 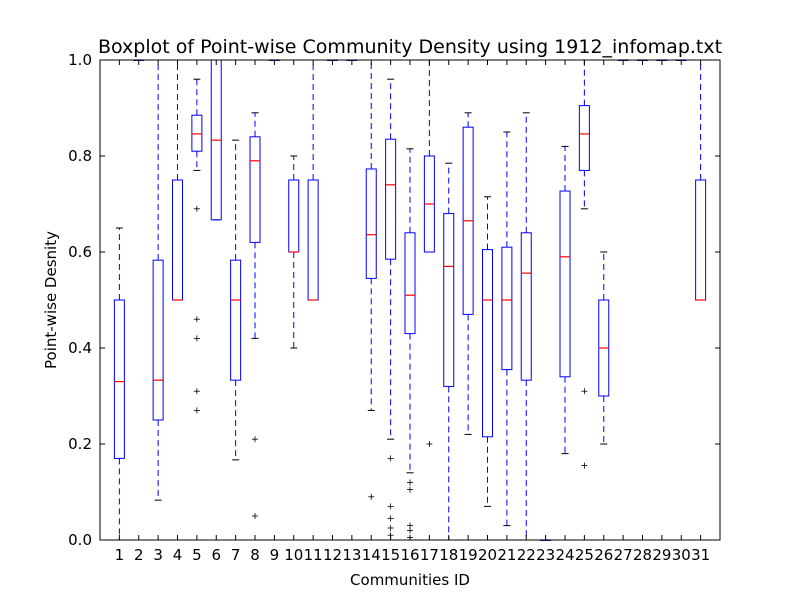 I want to click on x-tick-label-21: 22, so click(x=526, y=555).